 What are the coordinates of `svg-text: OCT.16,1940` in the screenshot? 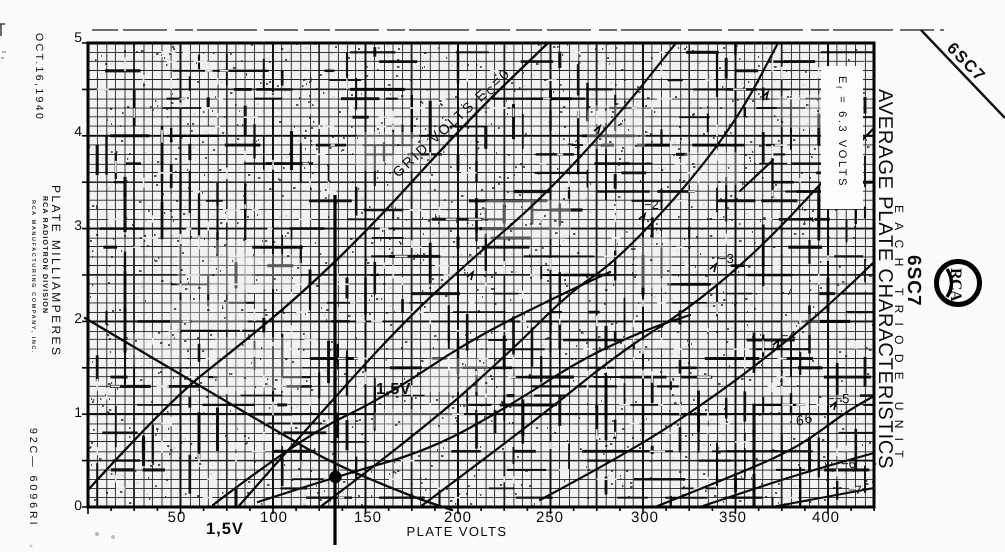 It's located at (39, 77).